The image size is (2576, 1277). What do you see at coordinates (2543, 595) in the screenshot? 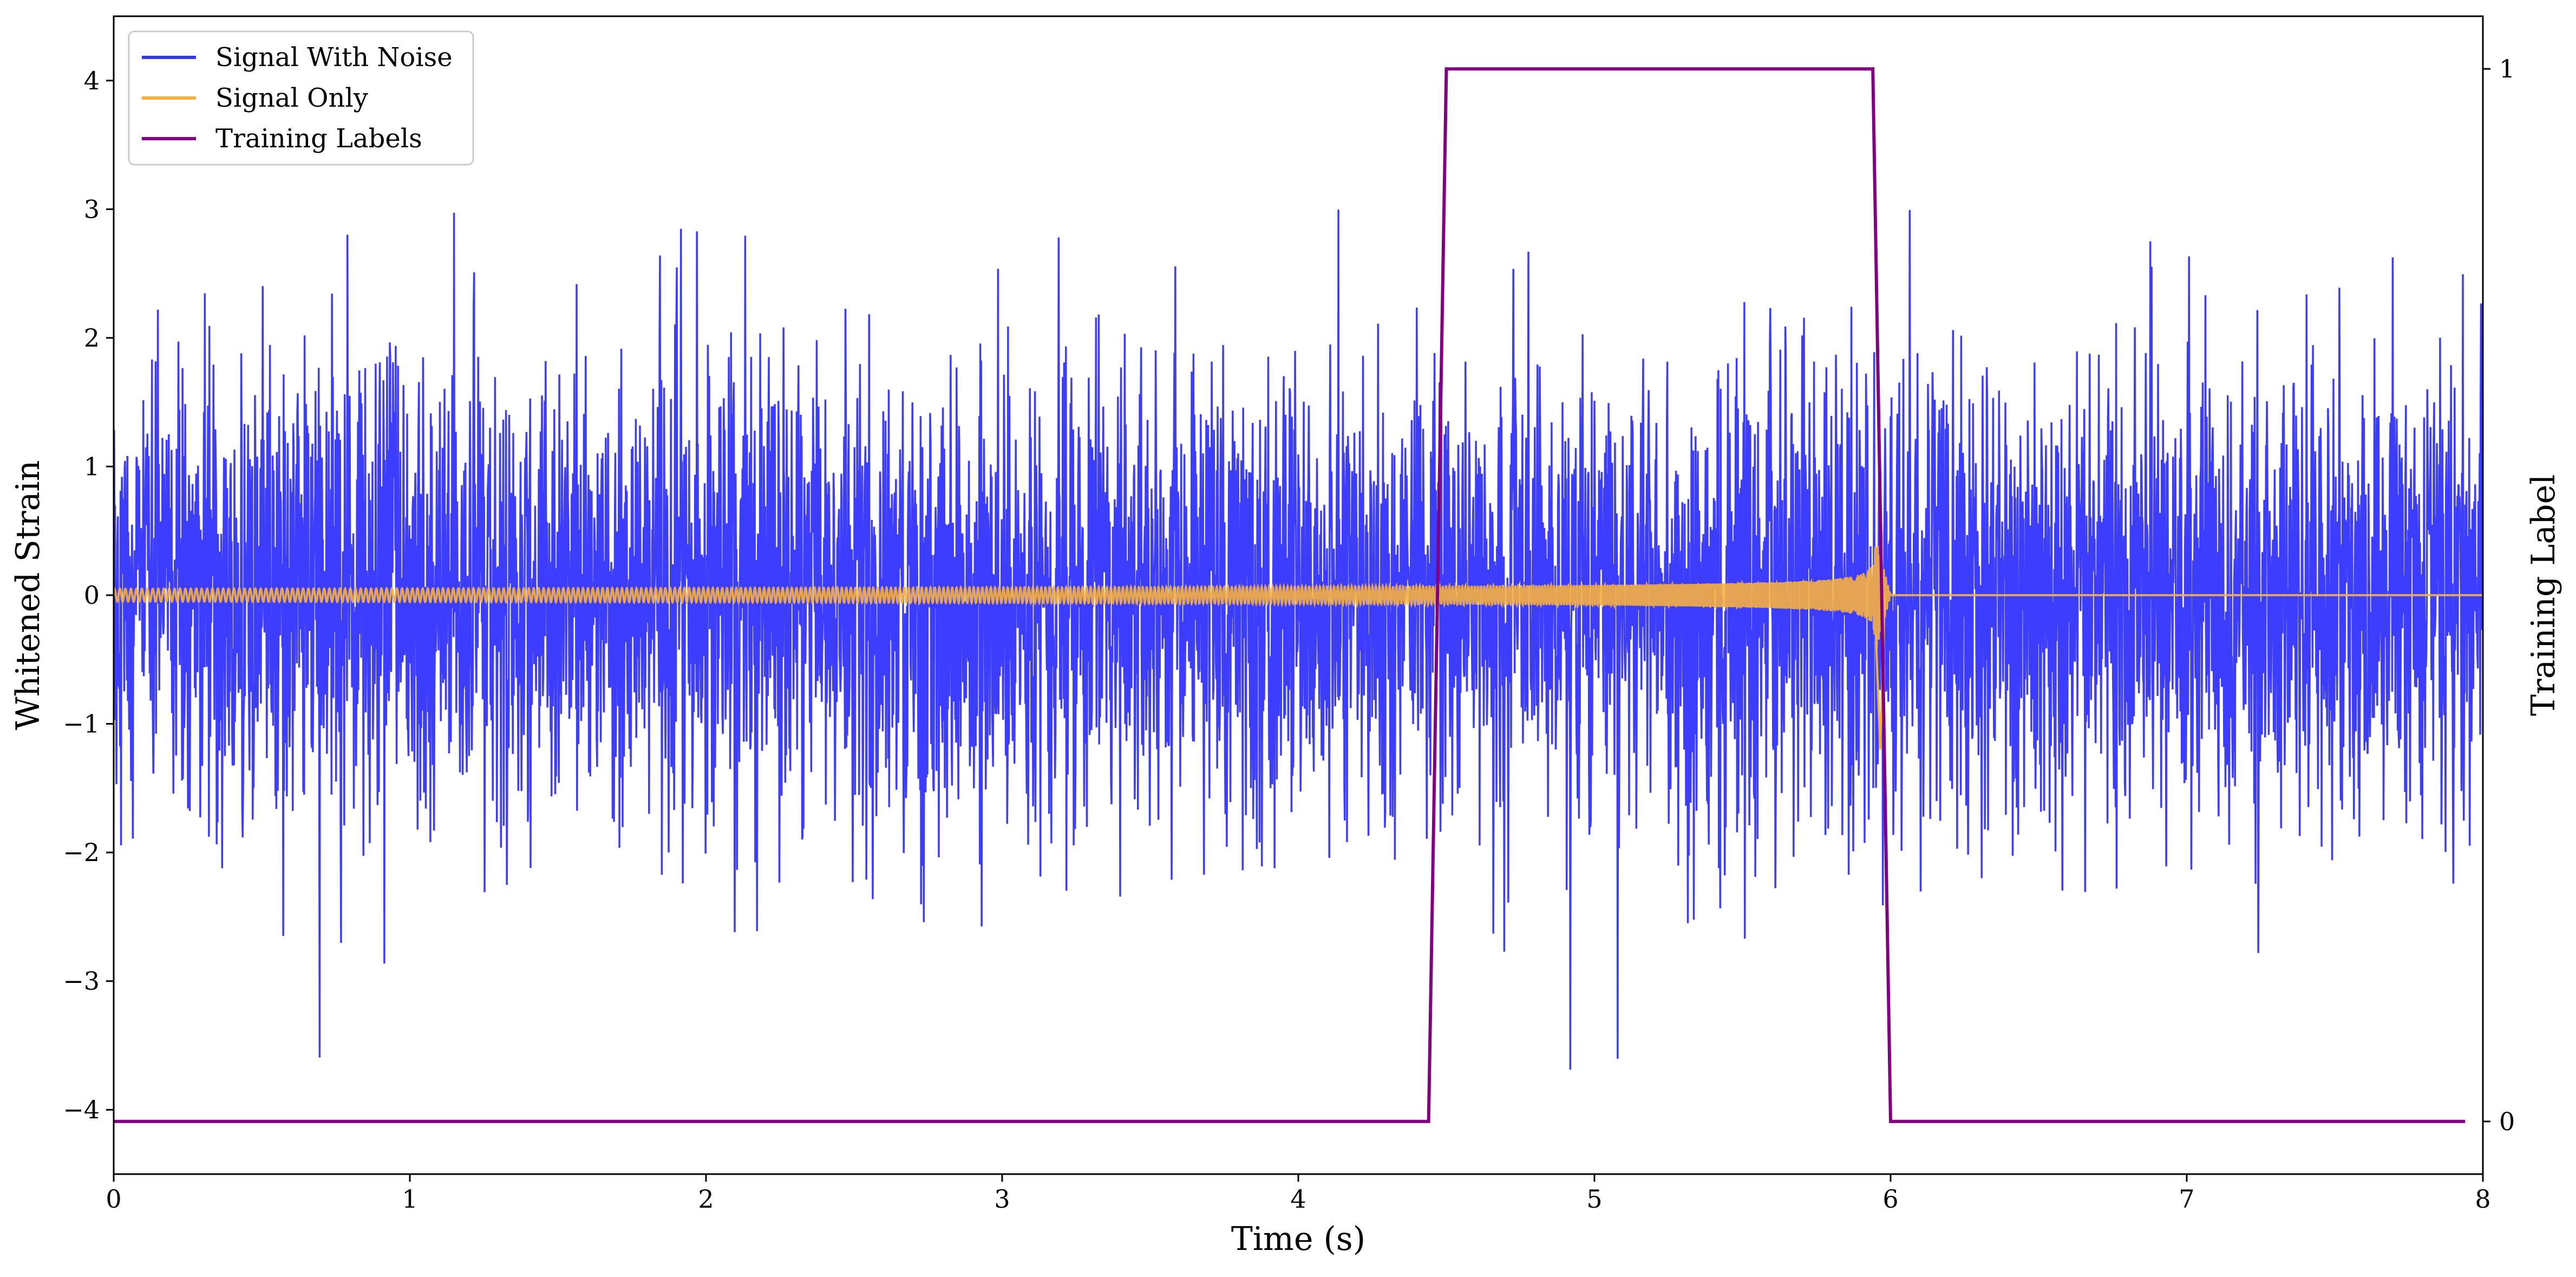
I see `y2-axis-title: Training Label` at bounding box center [2543, 595].